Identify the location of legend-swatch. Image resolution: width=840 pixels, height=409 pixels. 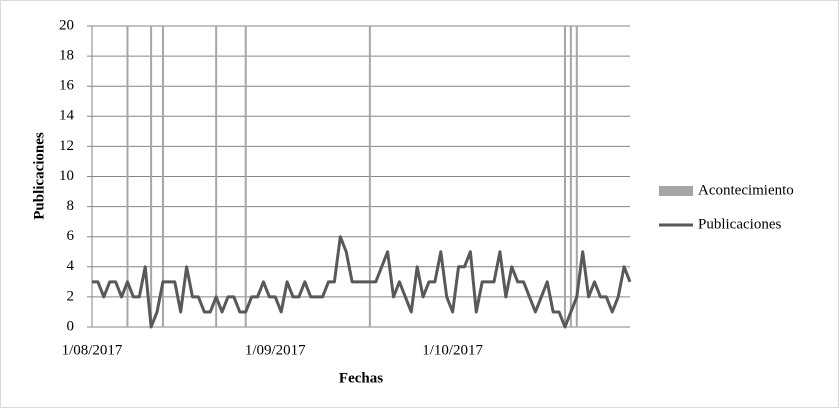
(676, 191).